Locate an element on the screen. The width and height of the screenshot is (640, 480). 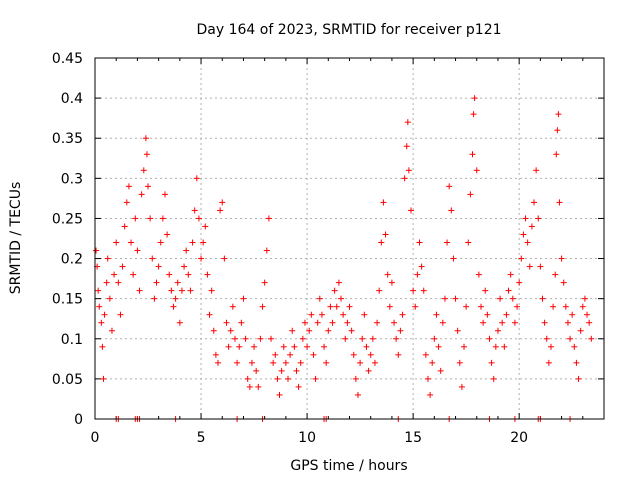
y-tick-label: 0.2 is located at coordinates (72, 260).